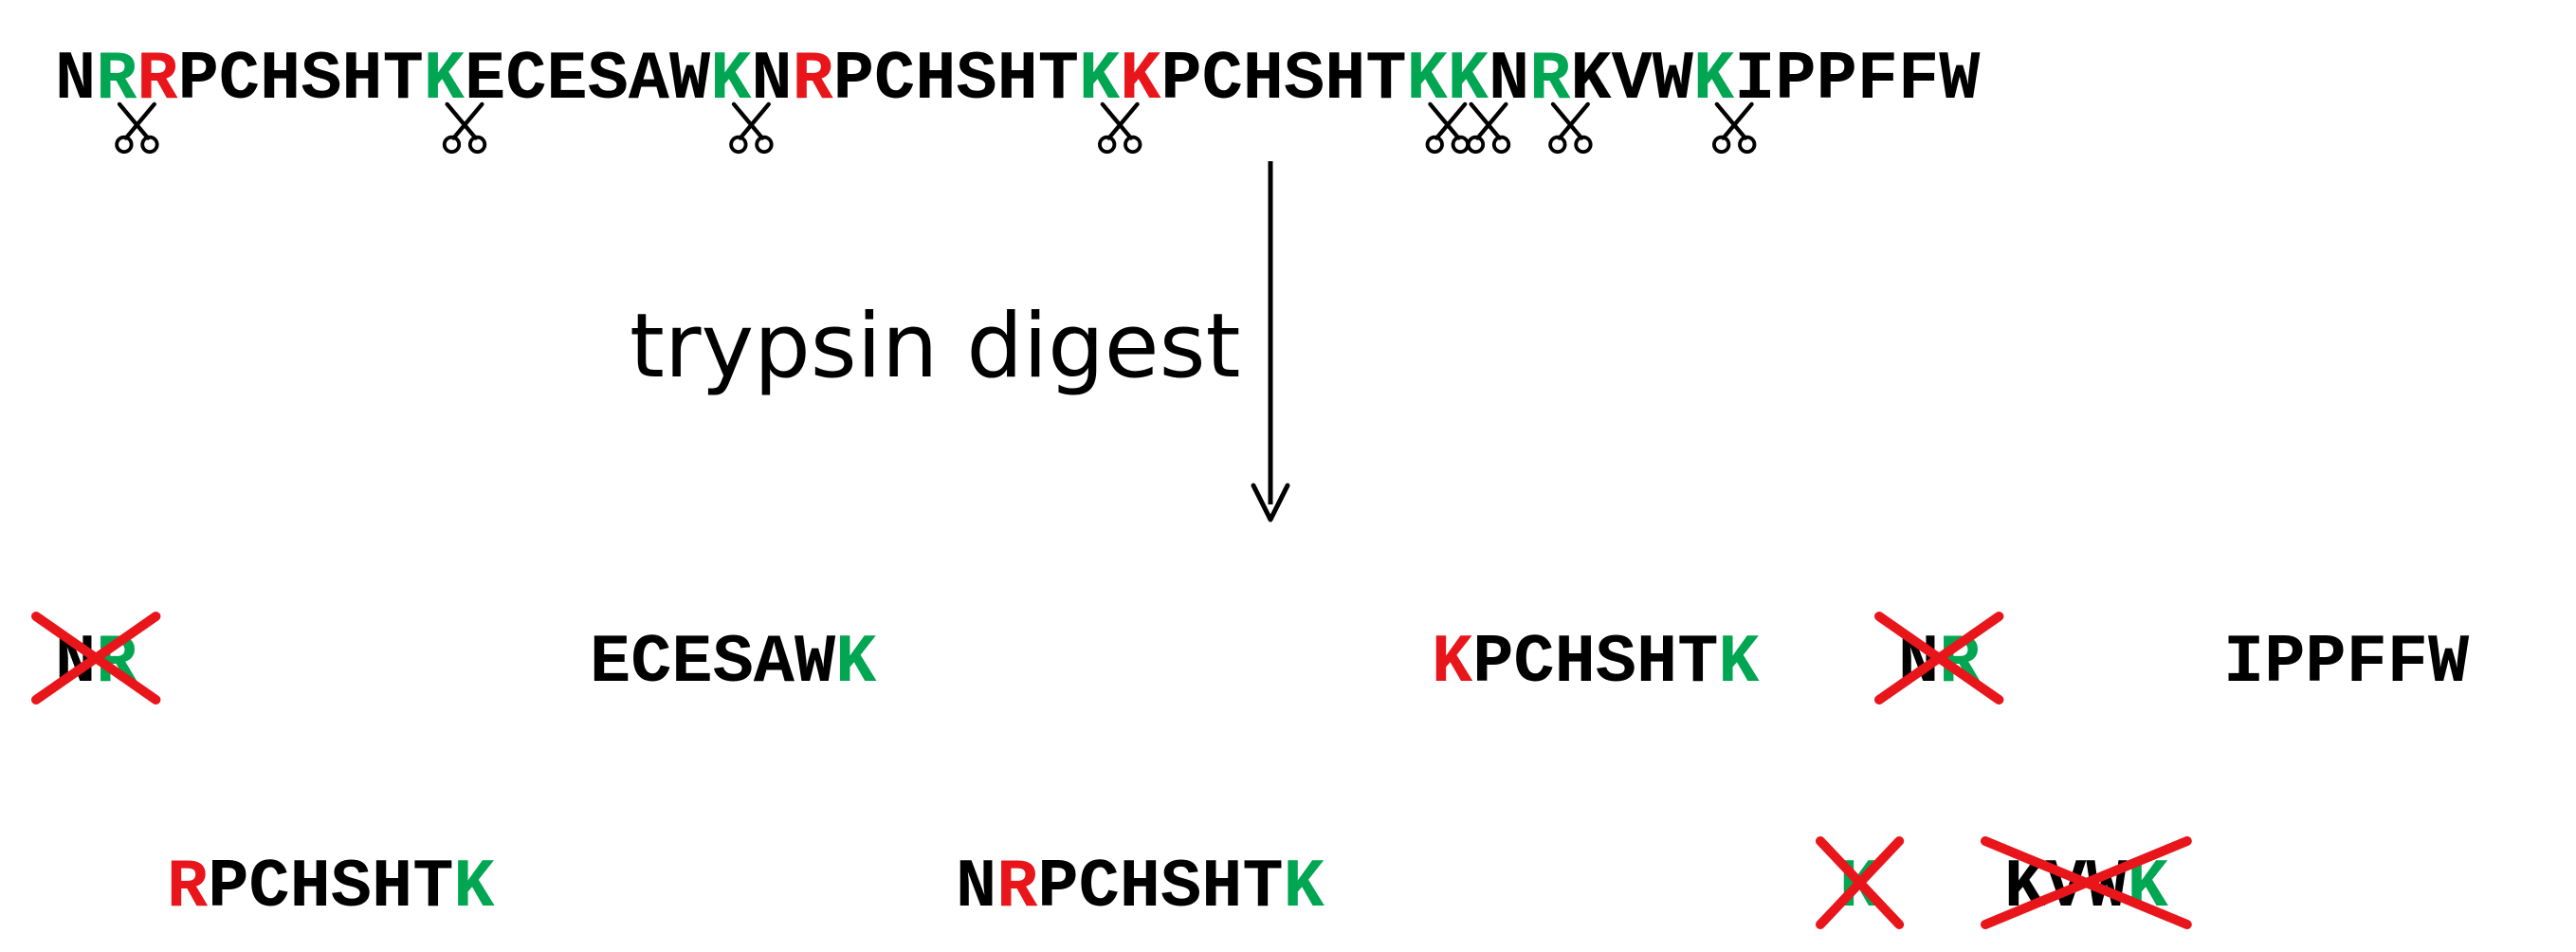 The height and width of the screenshot is (952, 2576). I want to click on peptide-fragment: IPPFFW, so click(2346, 663).